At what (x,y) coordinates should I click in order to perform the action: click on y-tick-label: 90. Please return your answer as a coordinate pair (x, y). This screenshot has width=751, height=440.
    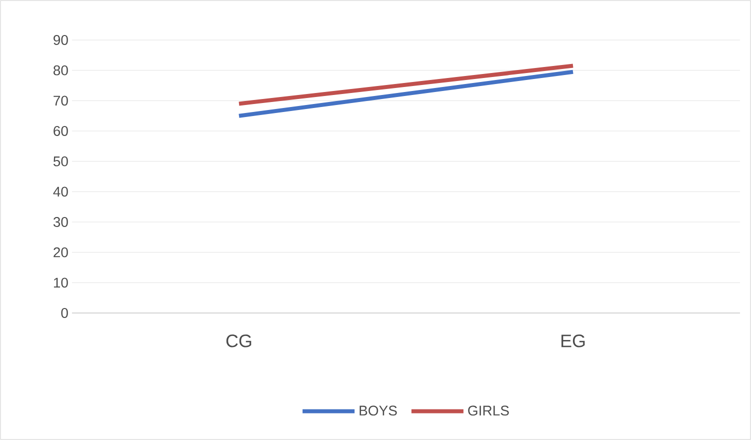
    Looking at the image, I should click on (61, 40).